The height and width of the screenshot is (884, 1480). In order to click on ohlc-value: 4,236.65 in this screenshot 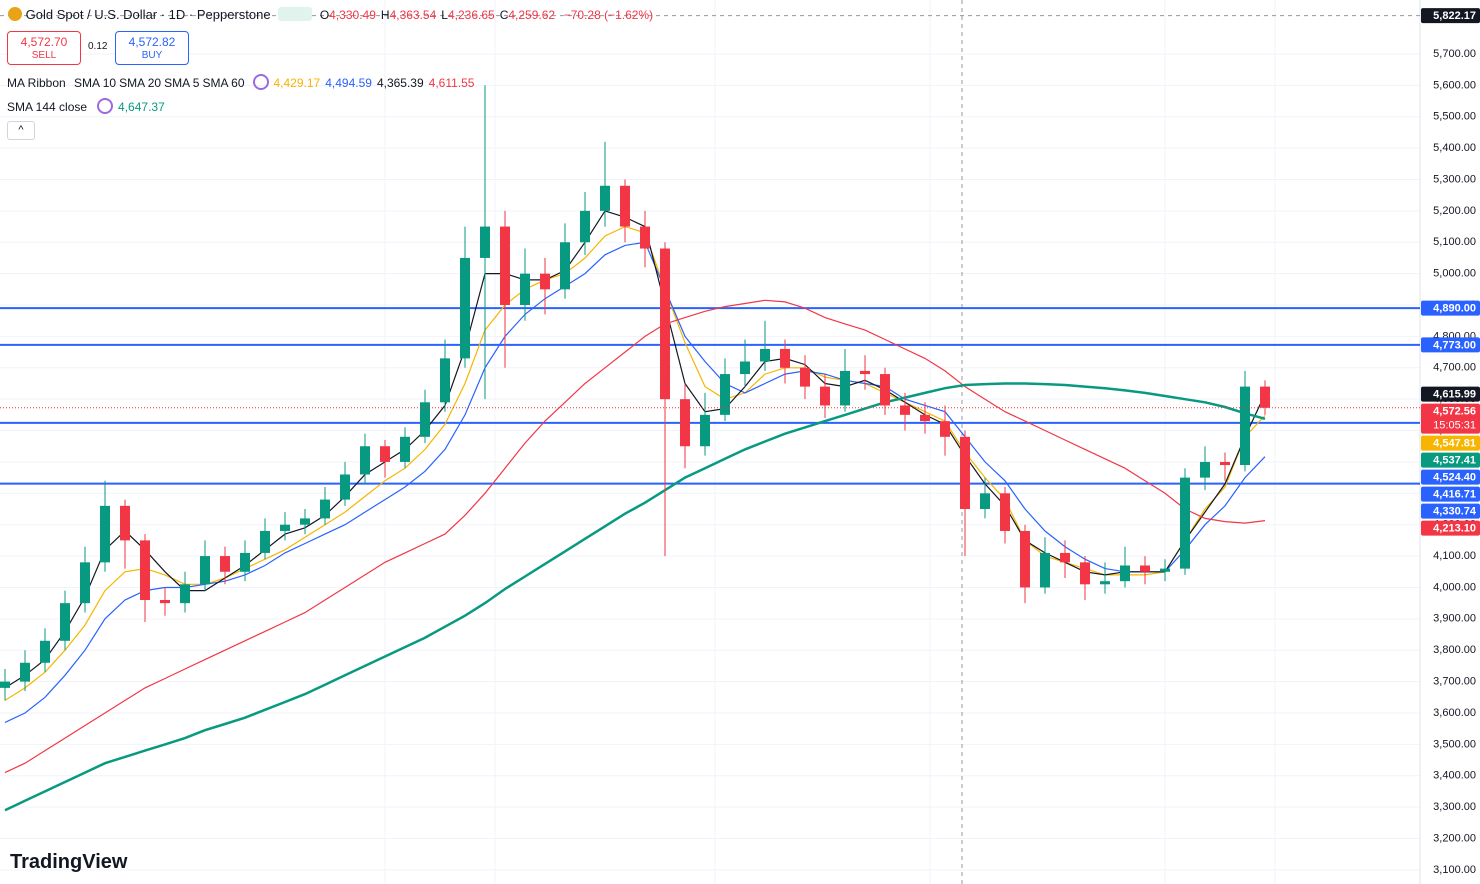, I will do `click(471, 15)`.